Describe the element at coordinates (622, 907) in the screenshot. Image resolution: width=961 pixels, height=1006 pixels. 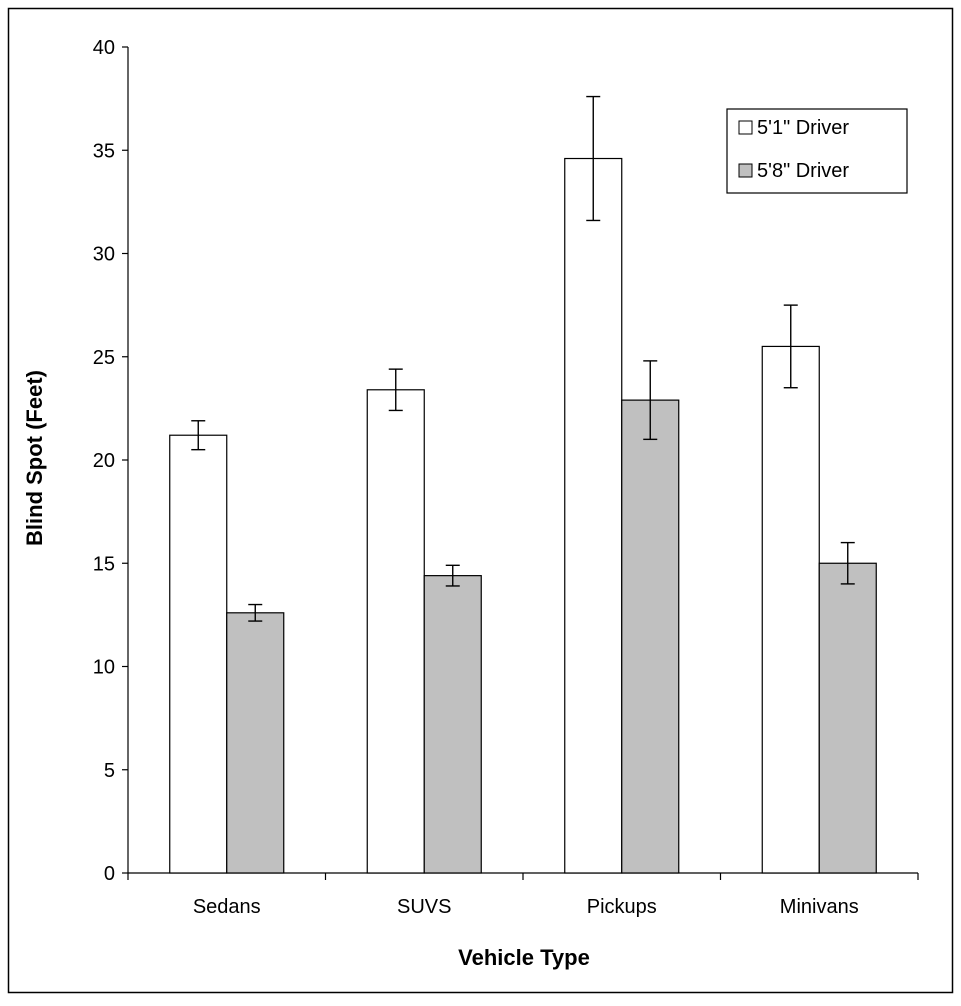
I see `x-tick-label: Pickups` at that location.